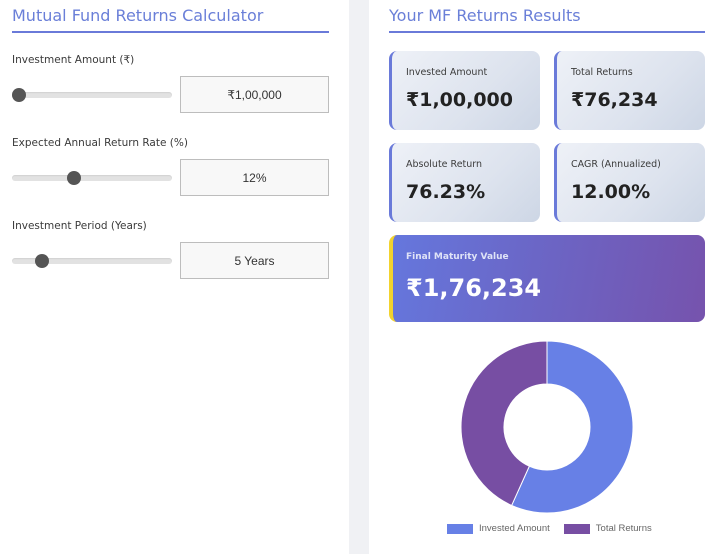 This screenshot has height=554, width=716. I want to click on stat-value: 12.00%, so click(611, 192).